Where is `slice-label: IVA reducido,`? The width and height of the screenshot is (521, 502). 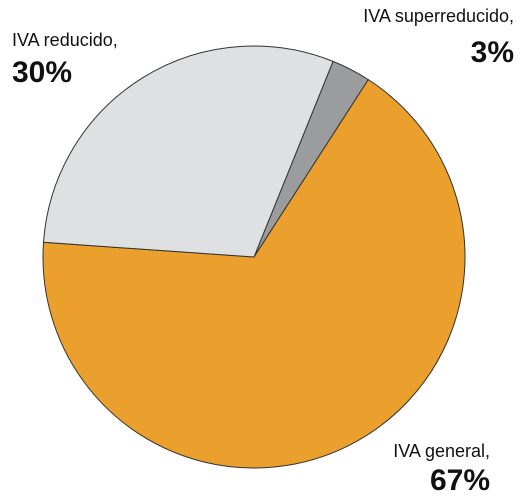 slice-label: IVA reducido, is located at coordinates (65, 40).